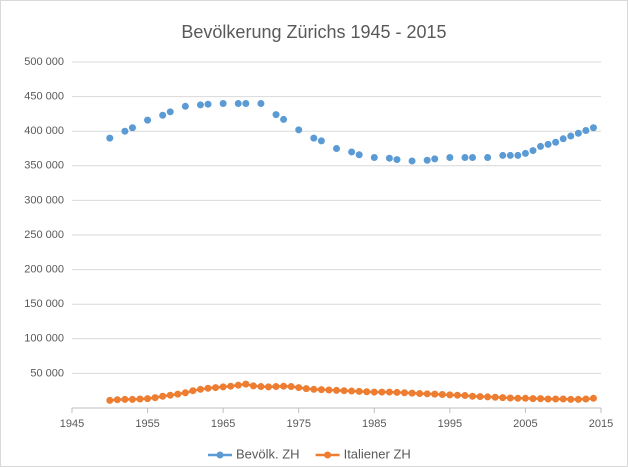  What do you see at coordinates (313, 32) in the screenshot?
I see `chart-title: Bevölkerung Zürichs 1945 - 2015` at bounding box center [313, 32].